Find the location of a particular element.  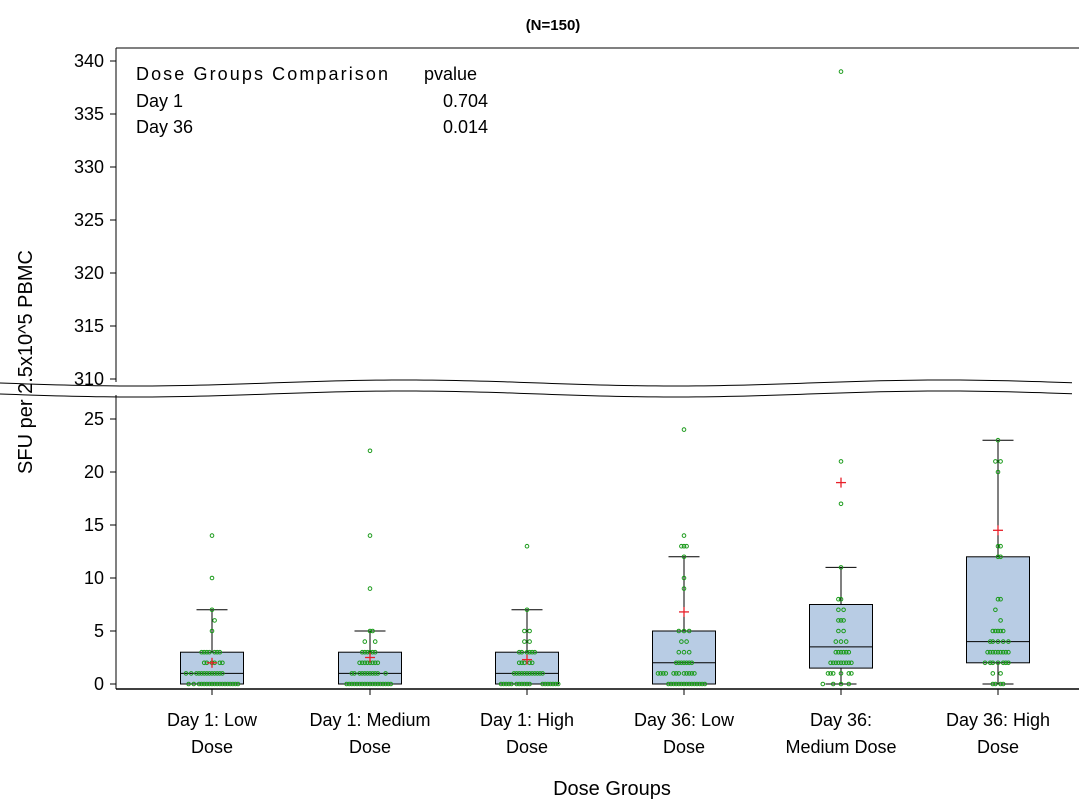

inset-row-day36-label: Day 36 is located at coordinates (164, 127).